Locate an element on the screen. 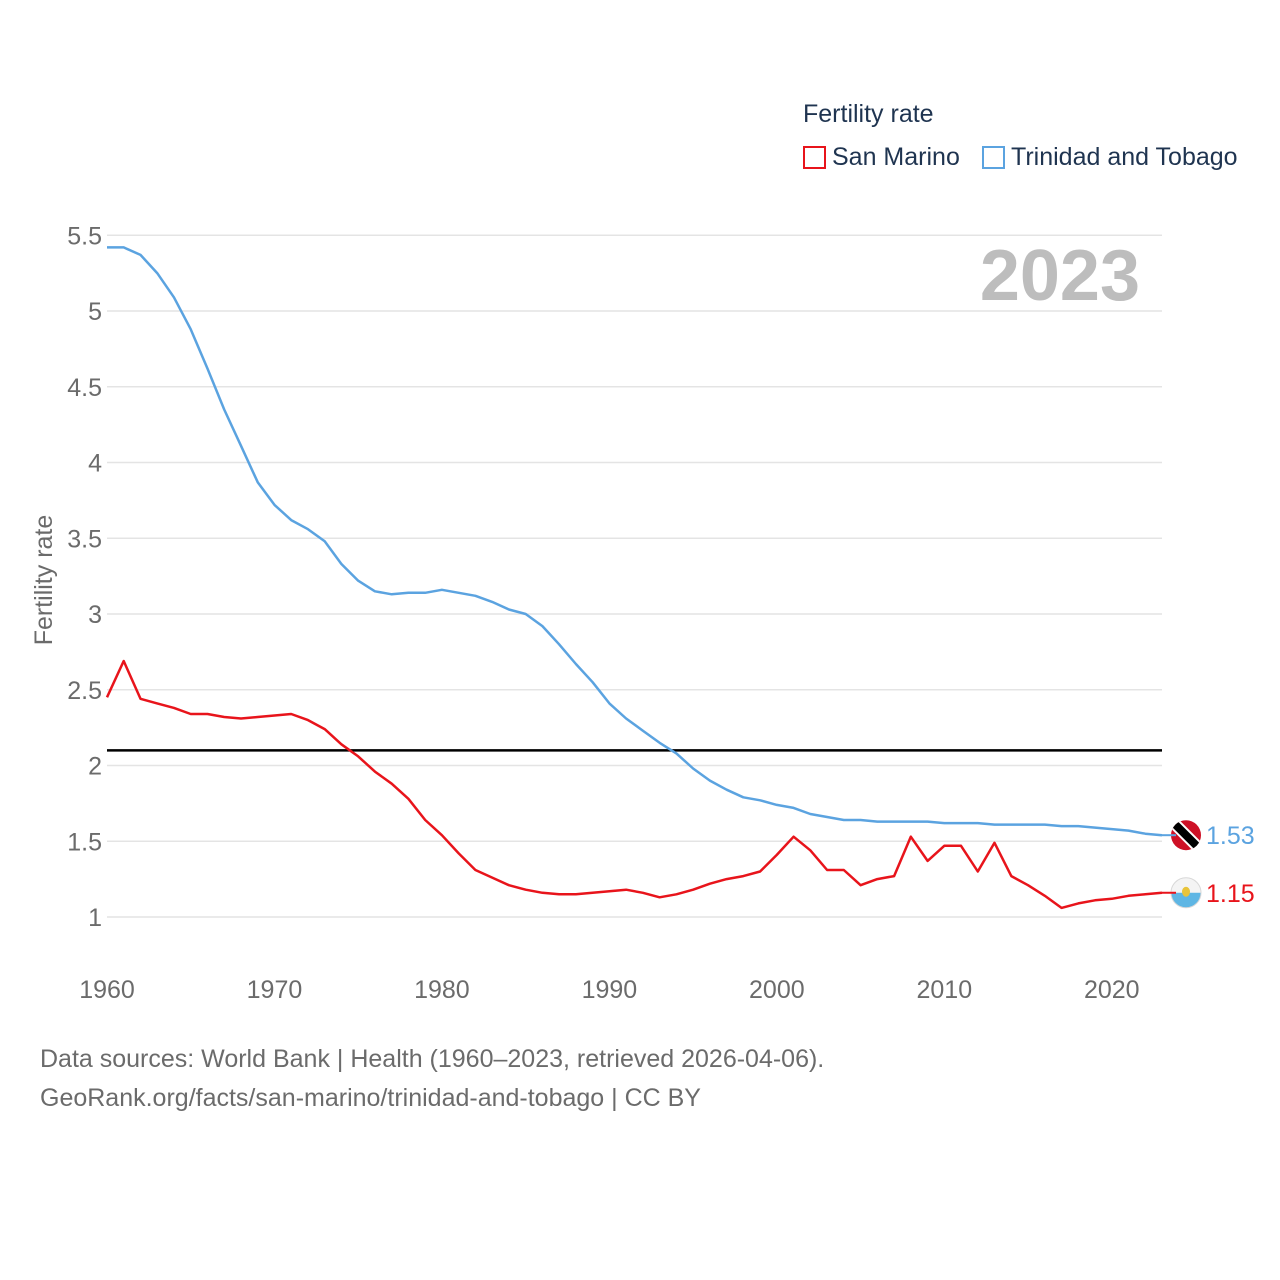  x-tick-label: 1980 is located at coordinates (442, 990).